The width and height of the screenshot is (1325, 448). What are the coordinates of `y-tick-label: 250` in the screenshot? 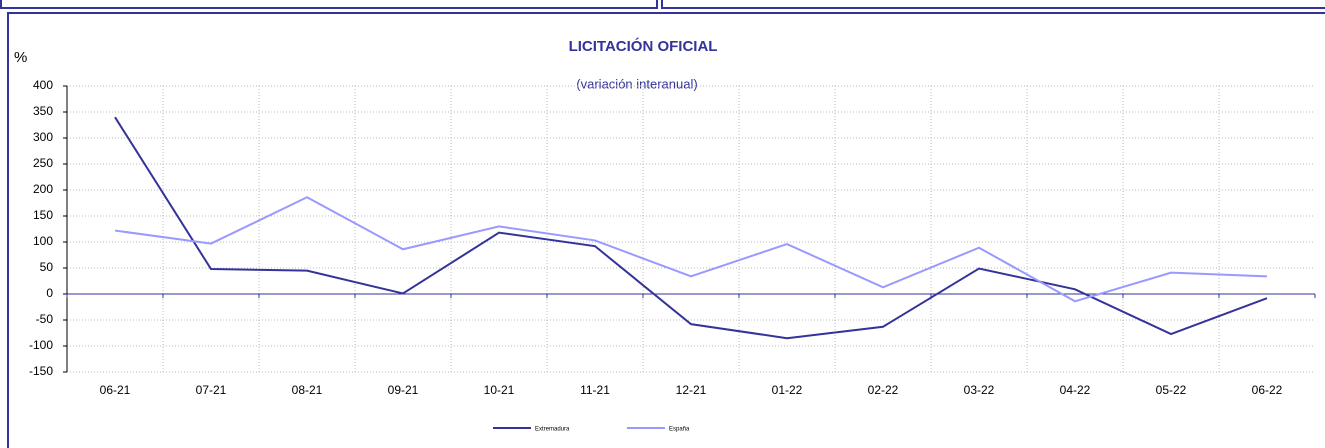 It's located at (43, 163).